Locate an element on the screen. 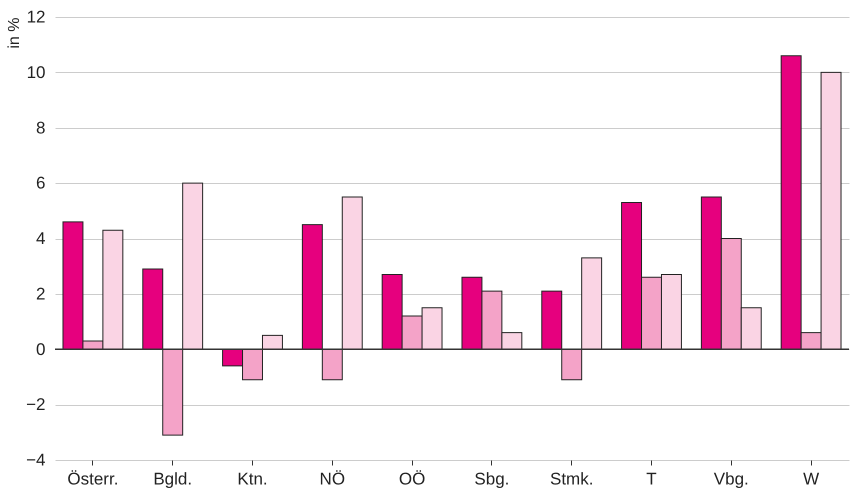 The image size is (855, 492). y-tick-label: 4 is located at coordinates (41, 238).